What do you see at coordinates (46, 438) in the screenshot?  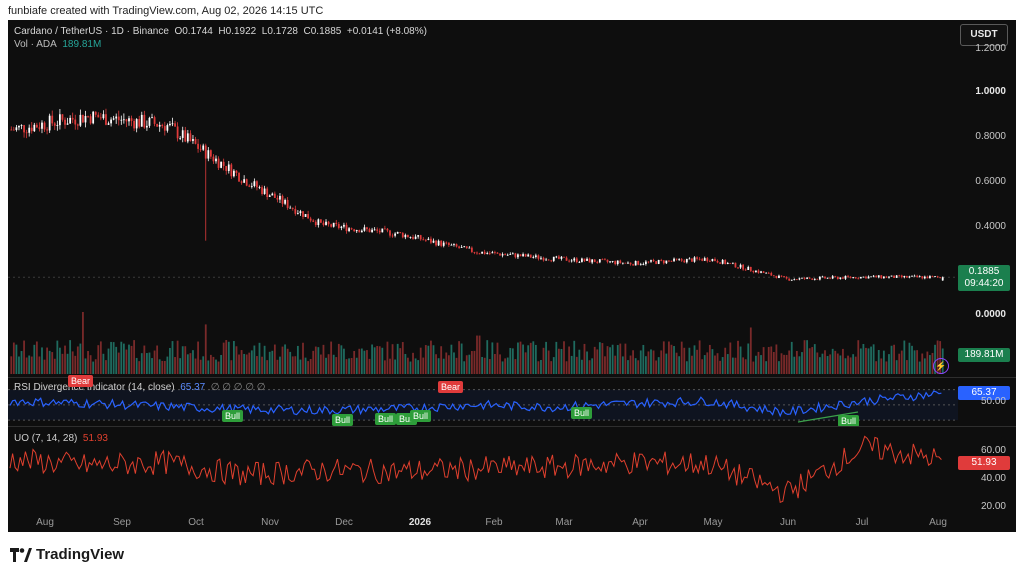 I see `uo-title: UO (7, 14, 28)` at bounding box center [46, 438].